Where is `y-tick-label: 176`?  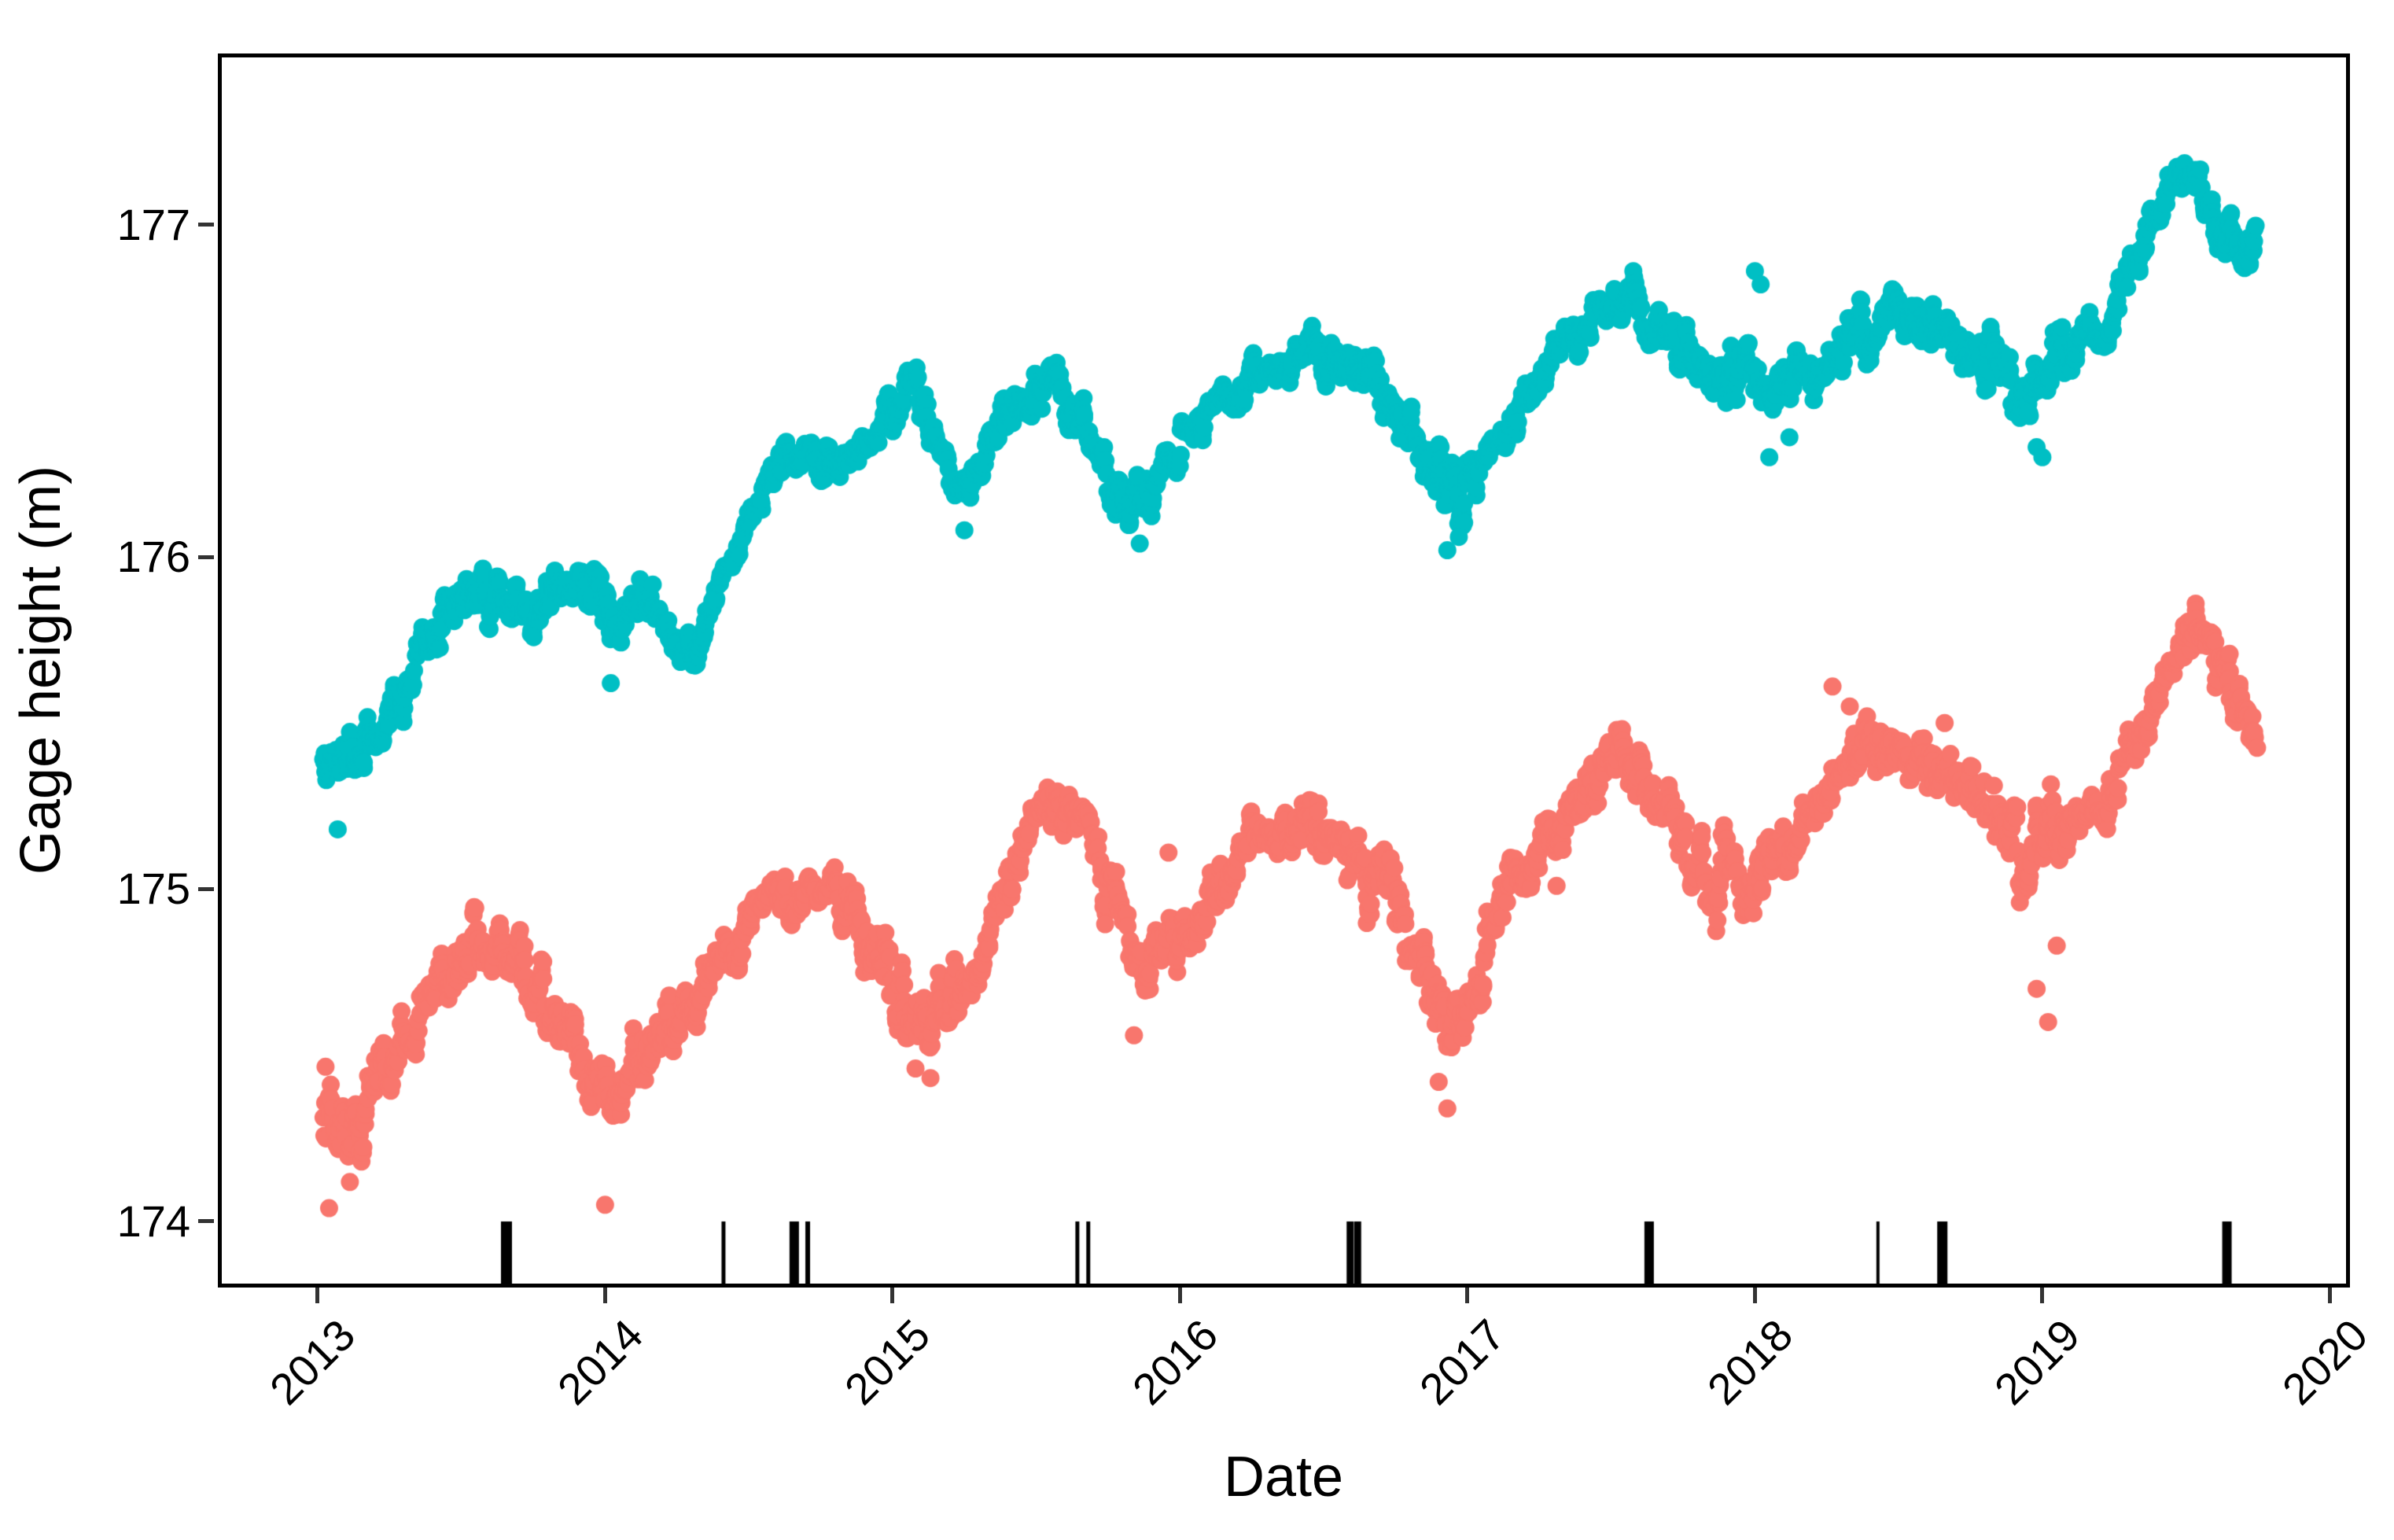
y-tick-label: 176 is located at coordinates (153, 557).